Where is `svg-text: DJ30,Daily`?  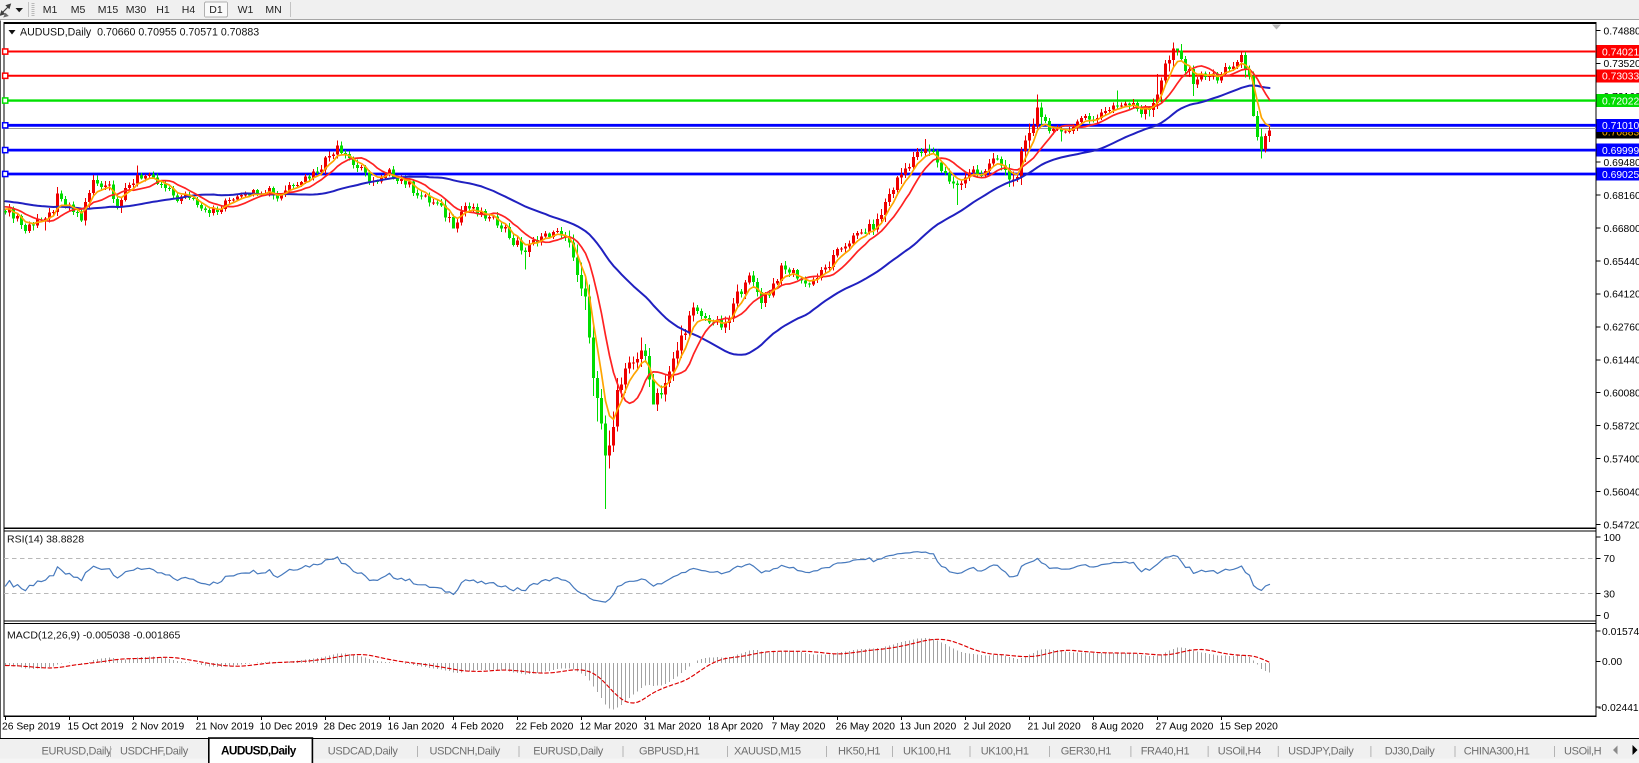
svg-text: DJ30,Daily is located at coordinates (1410, 752).